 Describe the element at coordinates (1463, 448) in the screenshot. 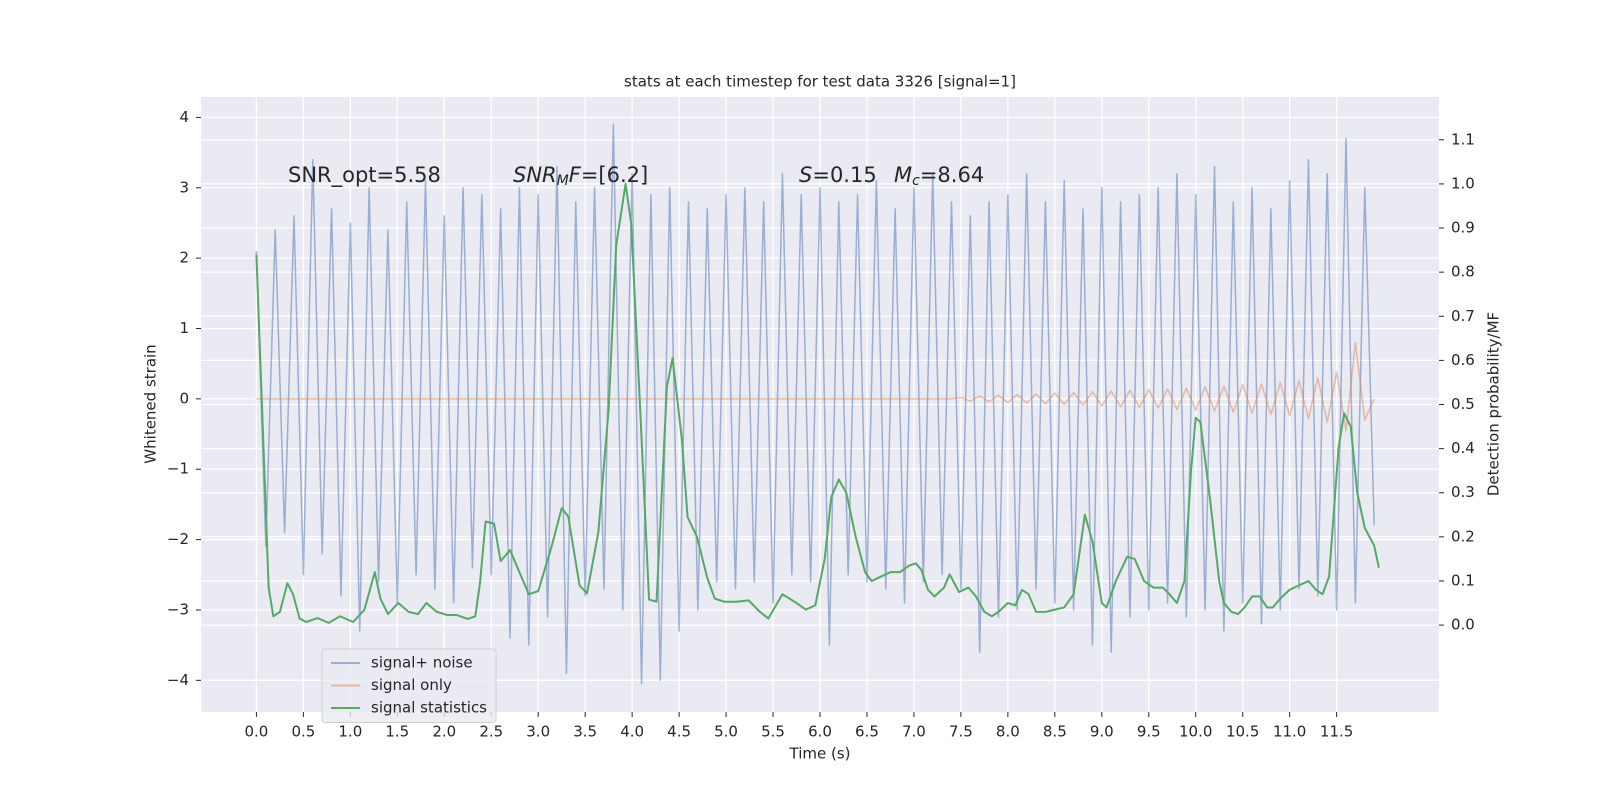

I see `y2-tick-label: 0.4` at that location.